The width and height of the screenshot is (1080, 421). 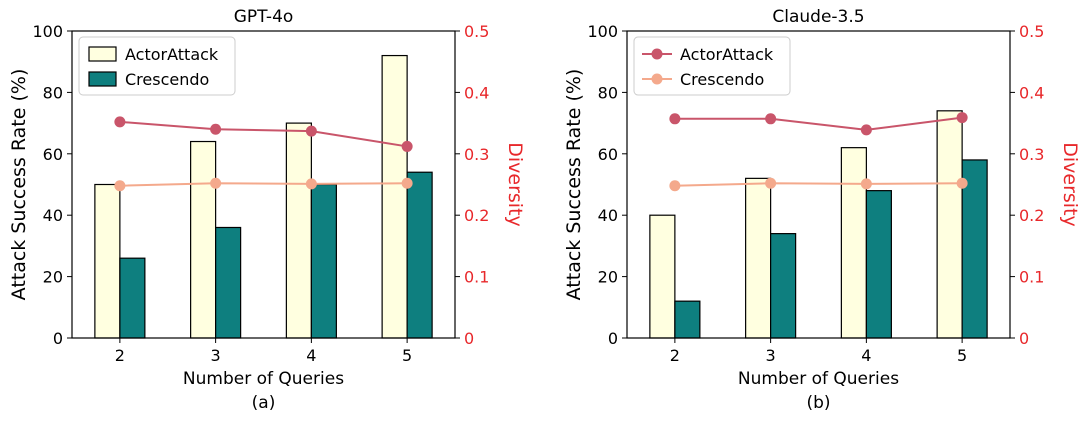 What do you see at coordinates (102, 54) in the screenshot?
I see `legend-swatch-actorattack` at bounding box center [102, 54].